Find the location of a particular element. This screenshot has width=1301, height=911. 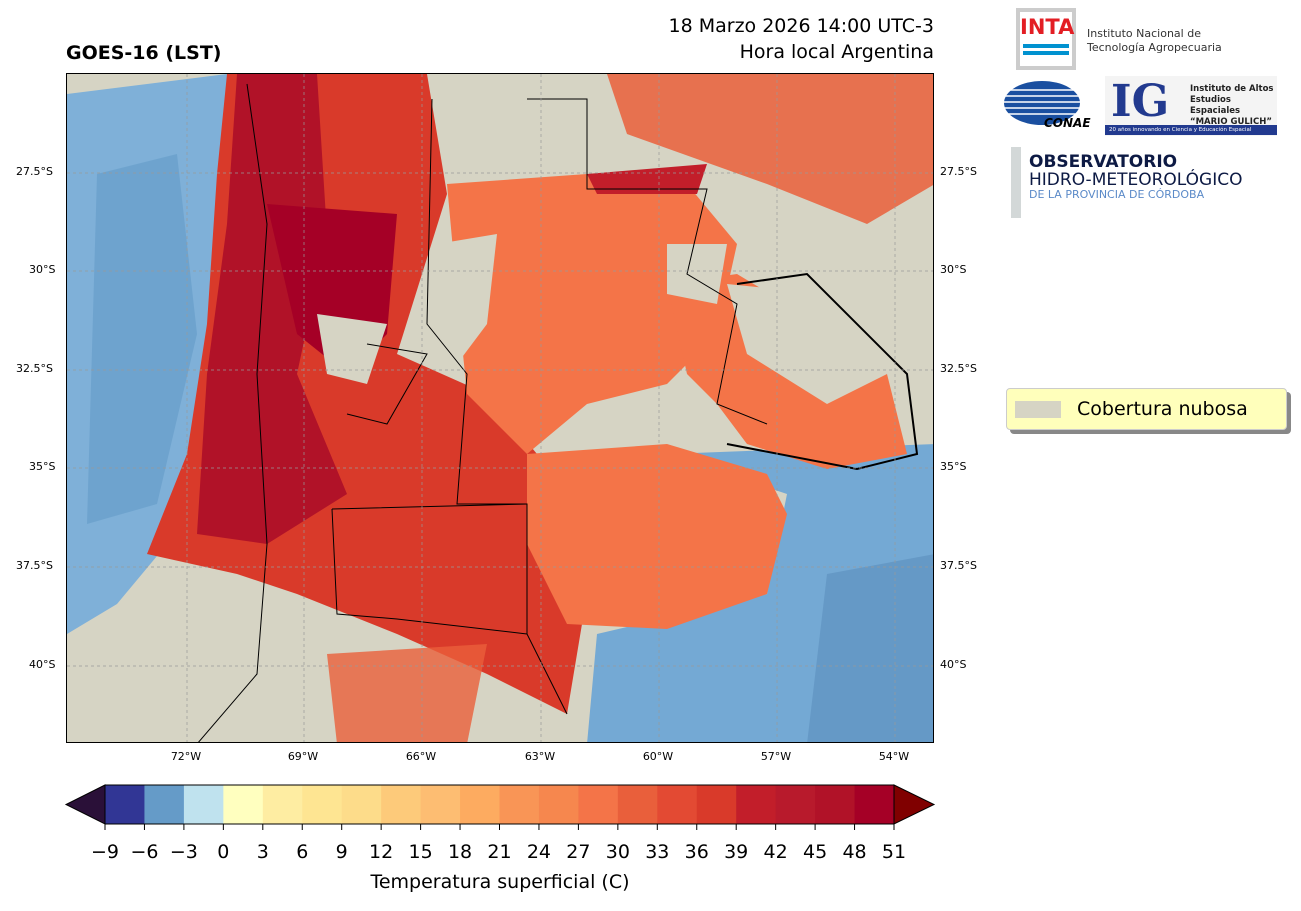

lat-label-right: 30°S is located at coordinates (953, 269).